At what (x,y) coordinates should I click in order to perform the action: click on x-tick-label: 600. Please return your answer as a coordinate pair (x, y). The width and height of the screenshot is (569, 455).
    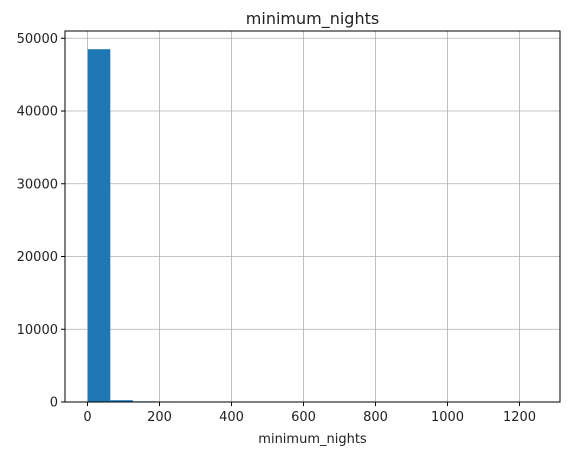
    Looking at the image, I should click on (303, 417).